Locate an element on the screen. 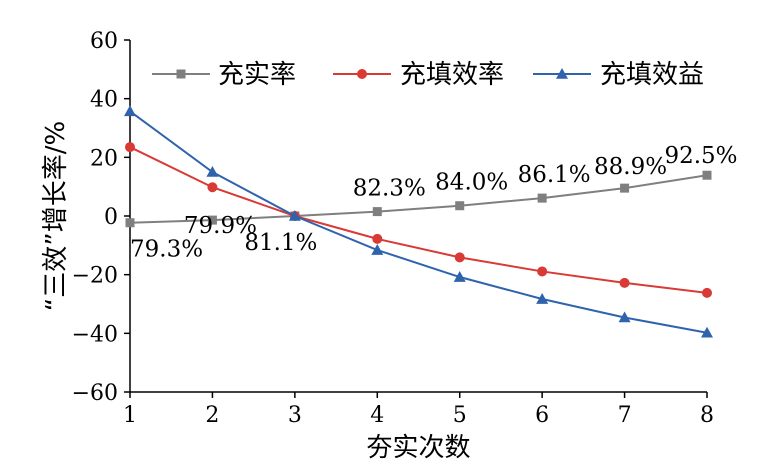  legend-item: 充填效率 is located at coordinates (418, 75).